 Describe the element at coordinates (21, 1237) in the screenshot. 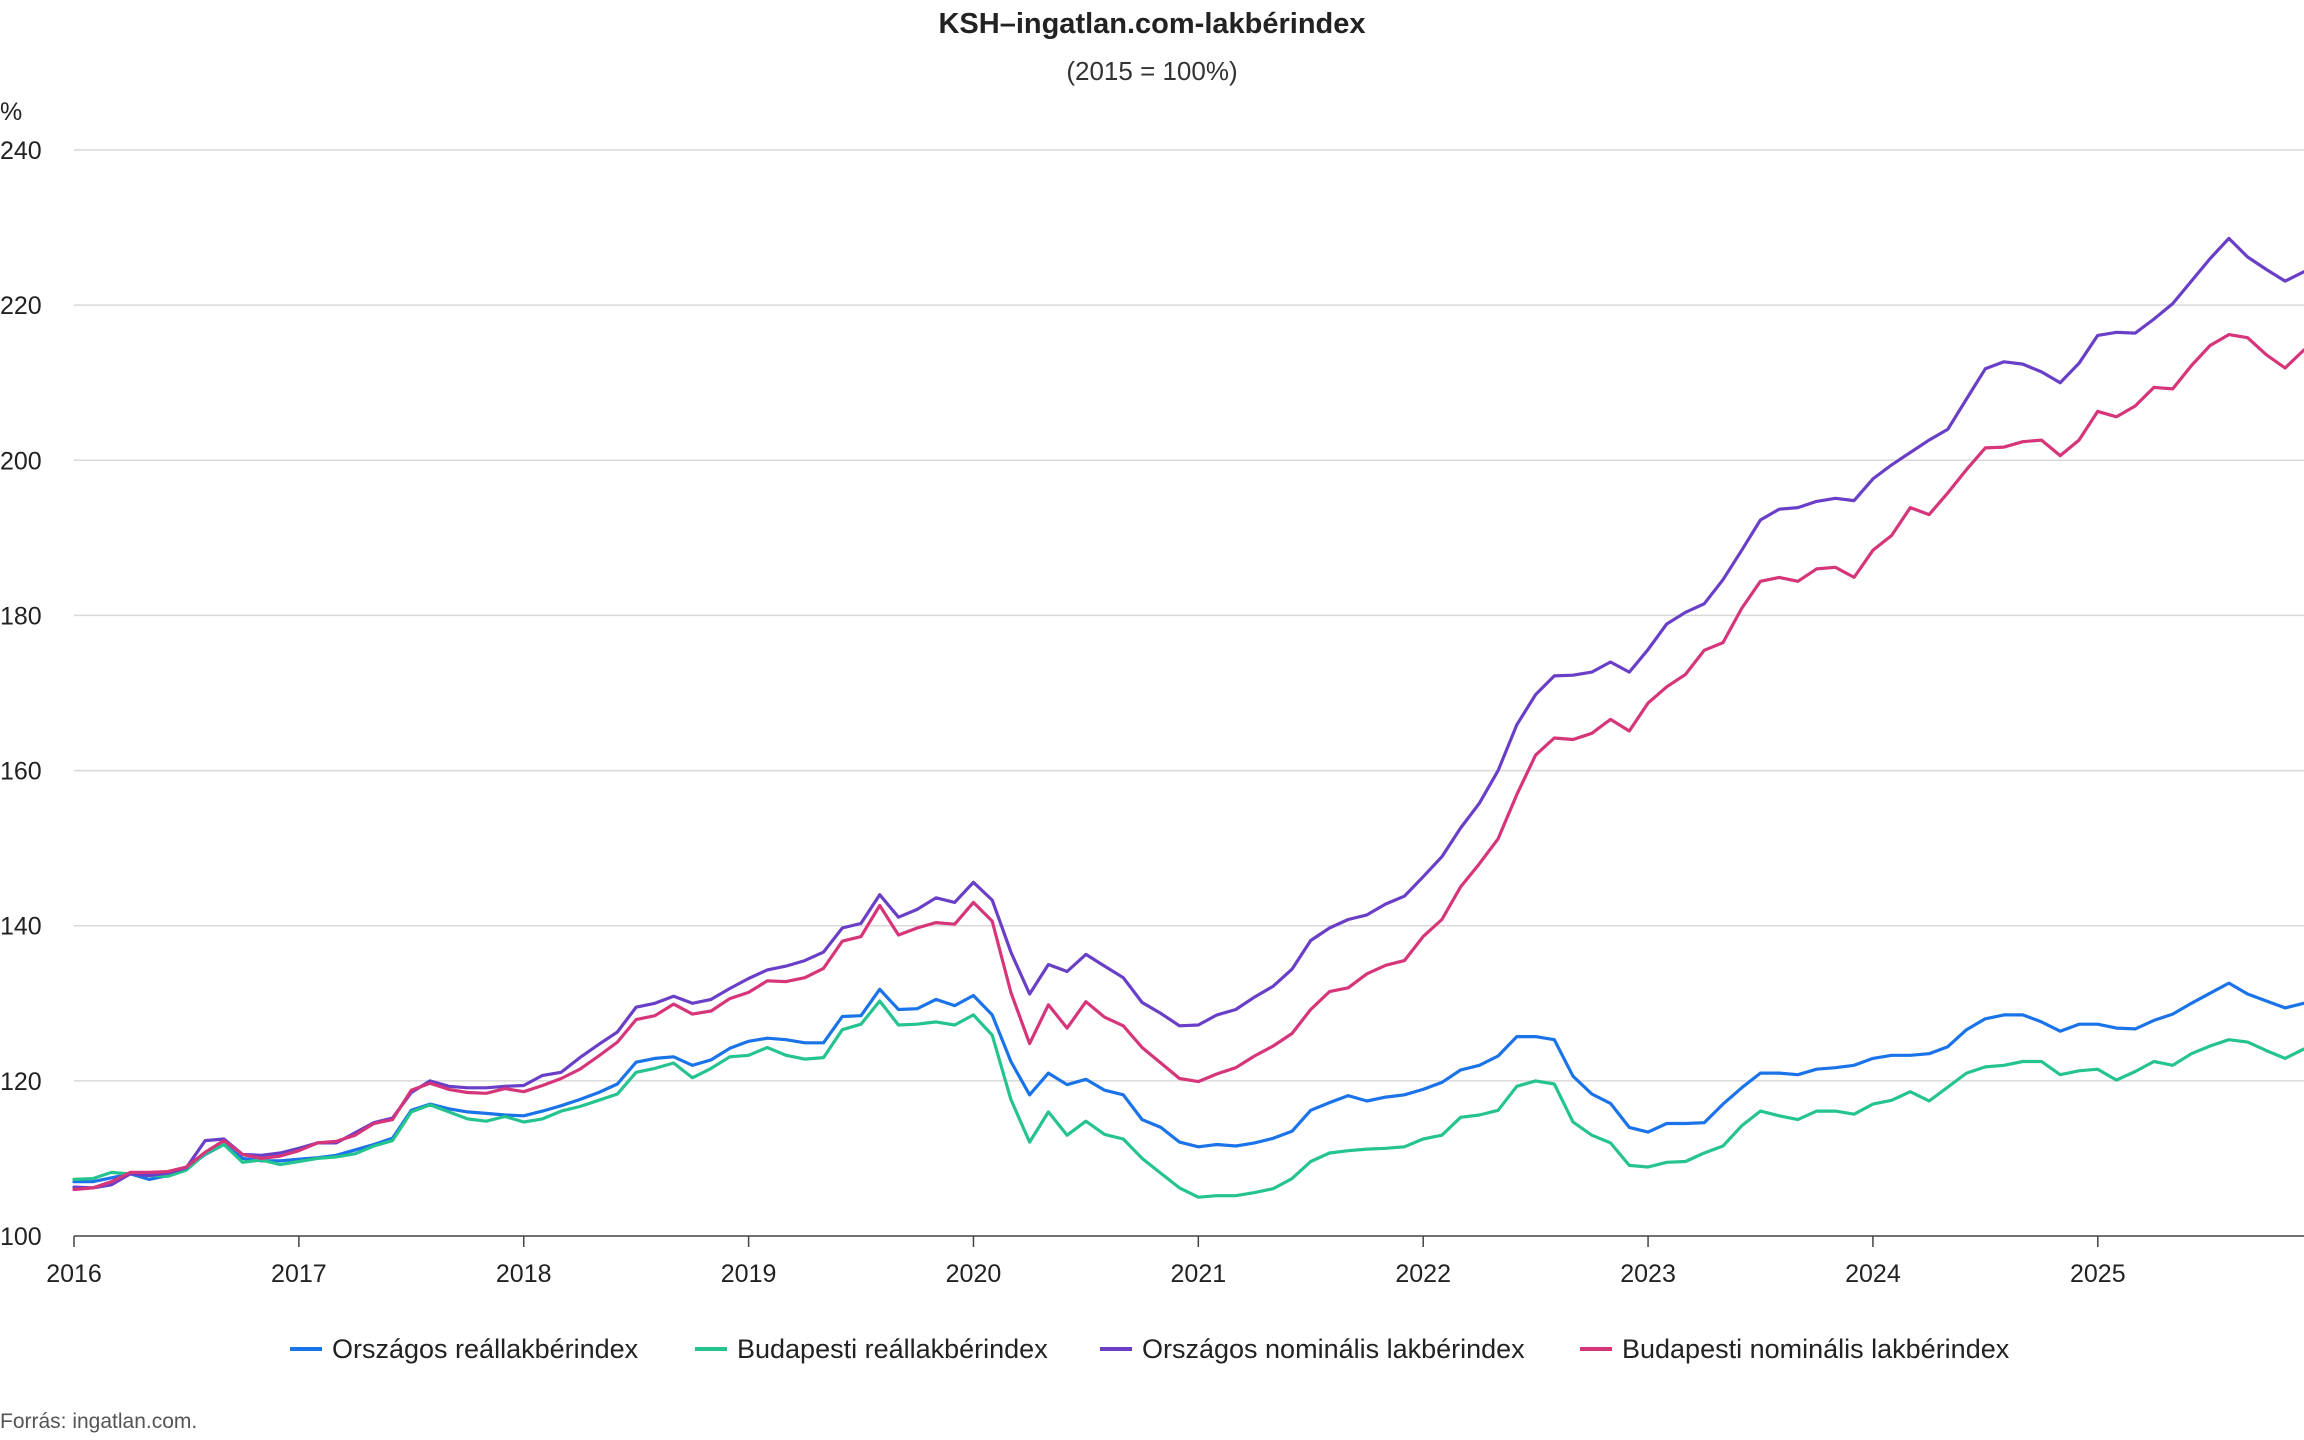

I see `y-tick-label: 100` at that location.